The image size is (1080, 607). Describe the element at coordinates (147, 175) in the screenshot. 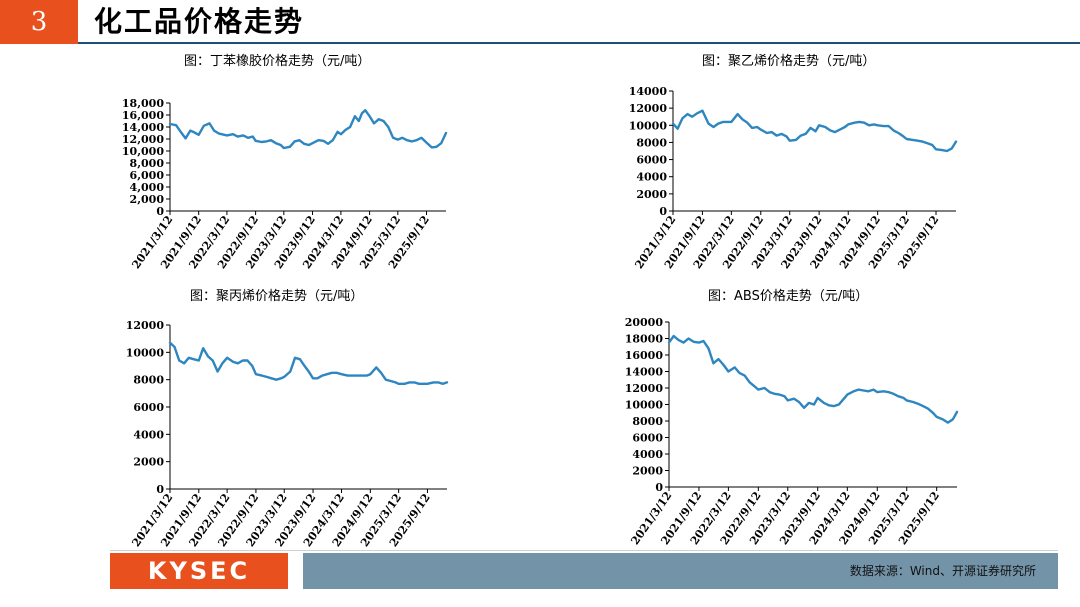

I see `y-tick-label: 6,000` at that location.